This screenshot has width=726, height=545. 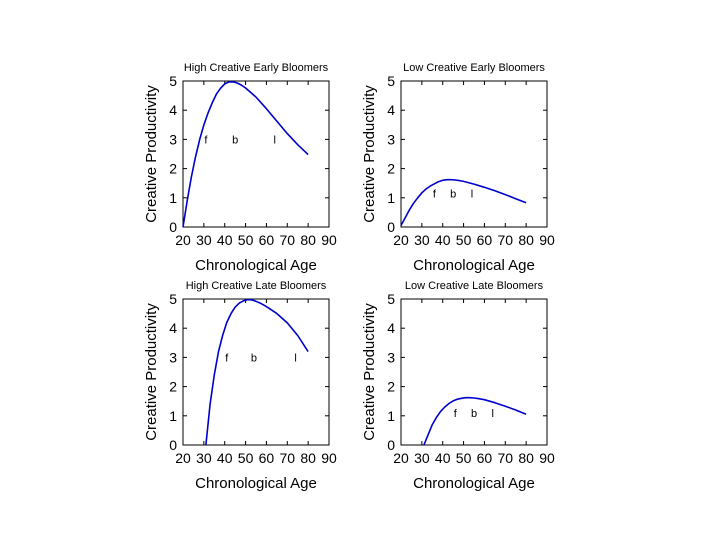 What do you see at coordinates (256, 68) in the screenshot?
I see `panel-title: High Creative Early Bloomers` at bounding box center [256, 68].